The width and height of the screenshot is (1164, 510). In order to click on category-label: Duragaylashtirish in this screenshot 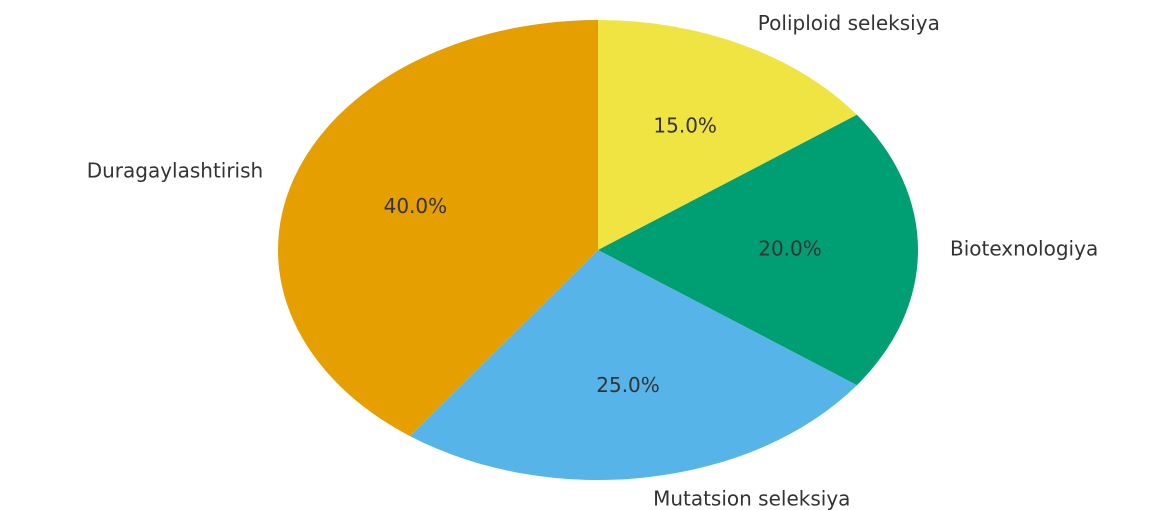, I will do `click(175, 170)`.